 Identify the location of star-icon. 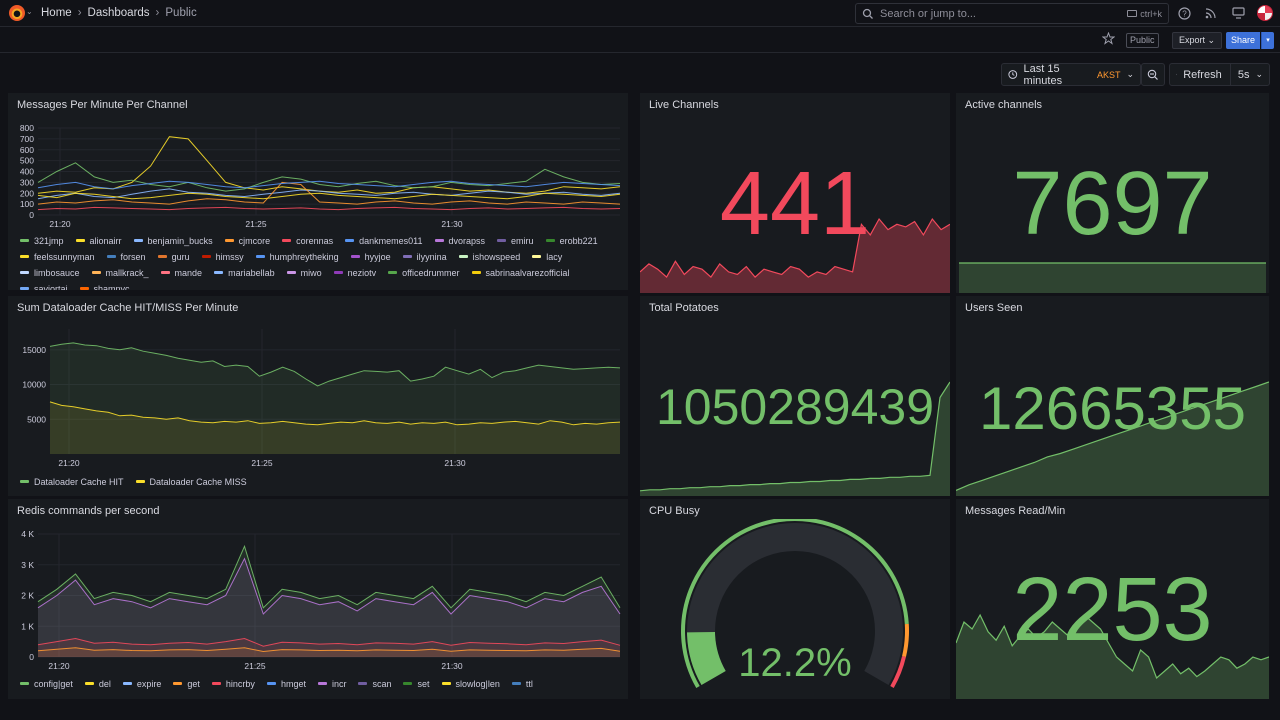
(1108, 39).